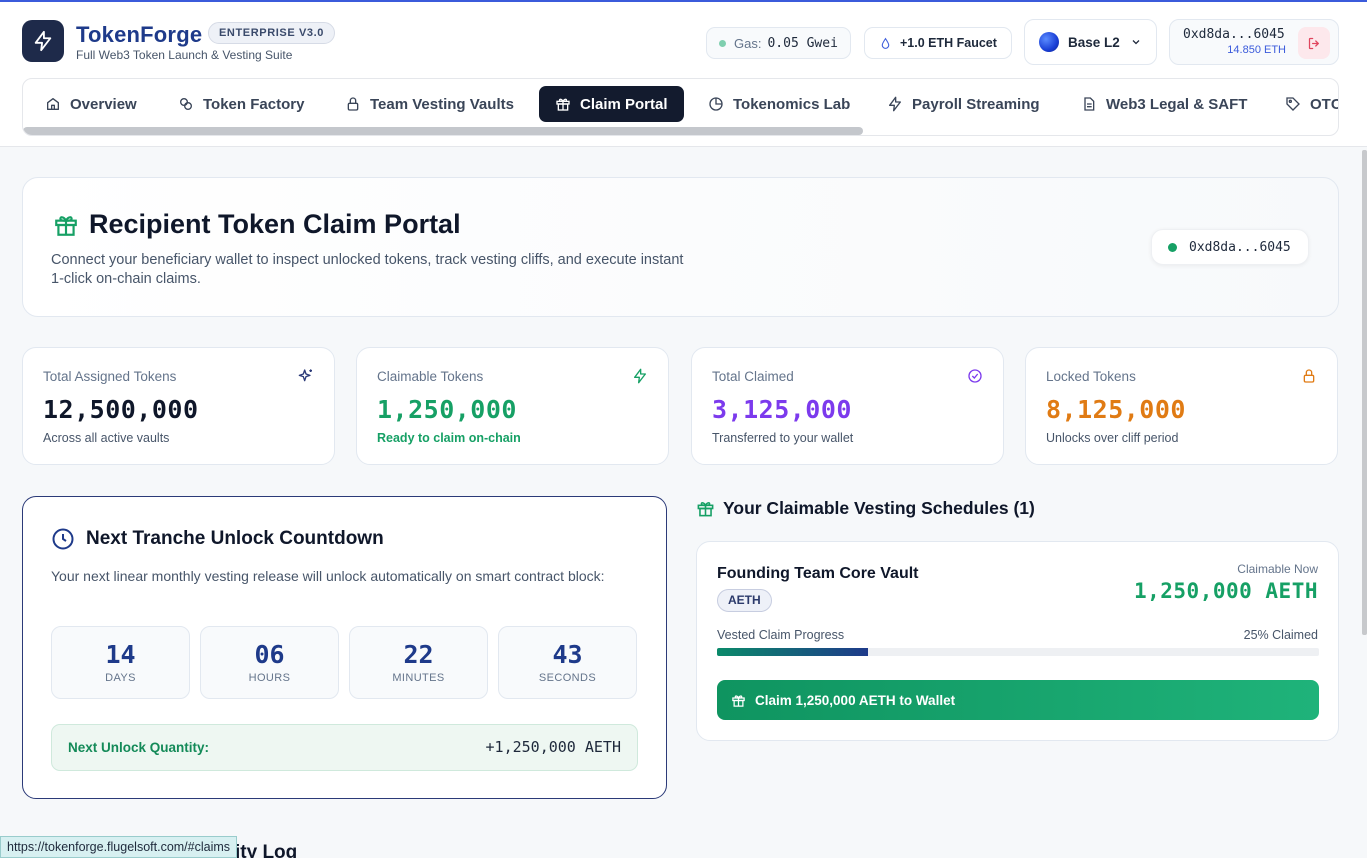  I want to click on faucet-label: +1.0 ETH Faucet, so click(948, 43).